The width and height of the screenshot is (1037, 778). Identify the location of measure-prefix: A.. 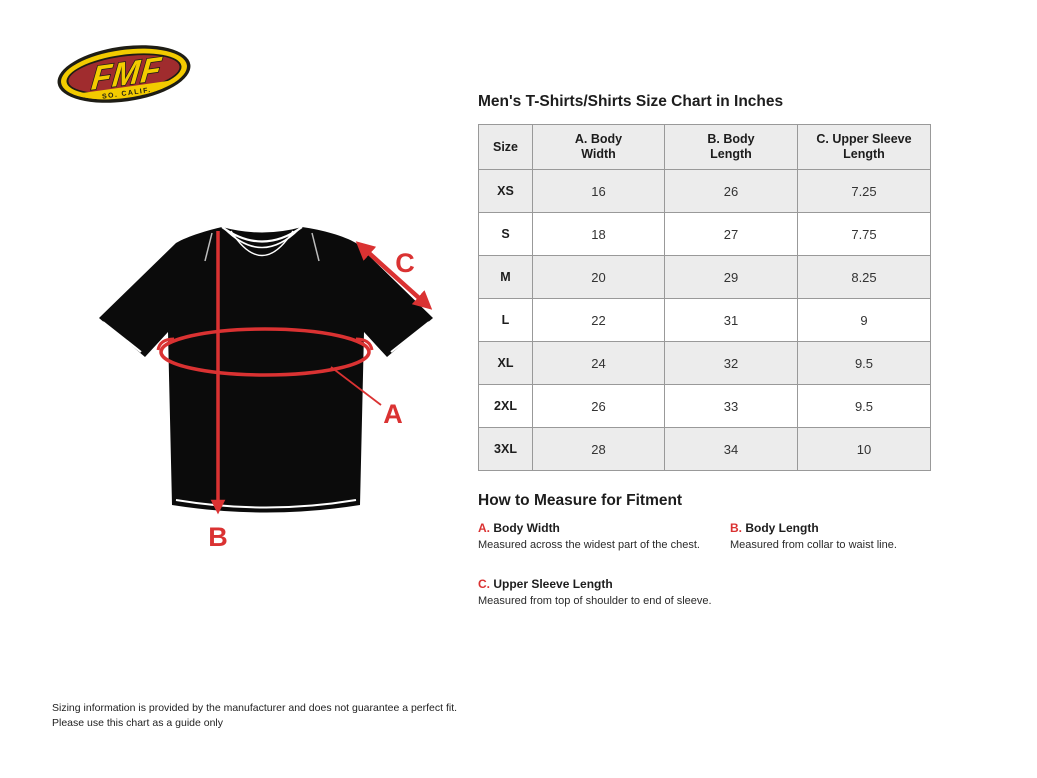
(484, 528).